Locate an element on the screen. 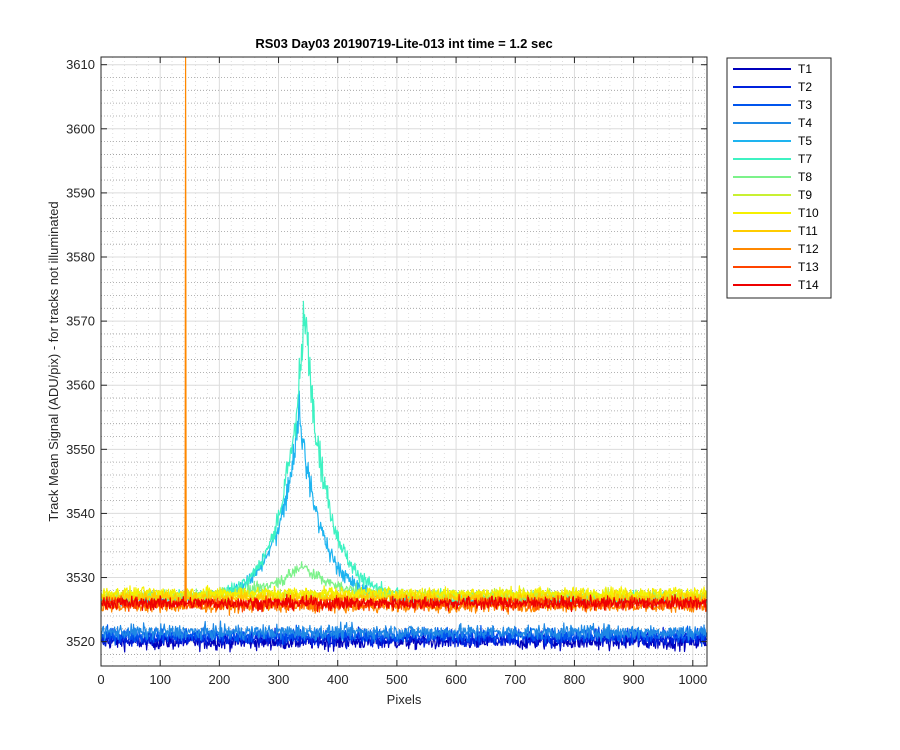  y-tick-label: 3520 is located at coordinates (80, 641).